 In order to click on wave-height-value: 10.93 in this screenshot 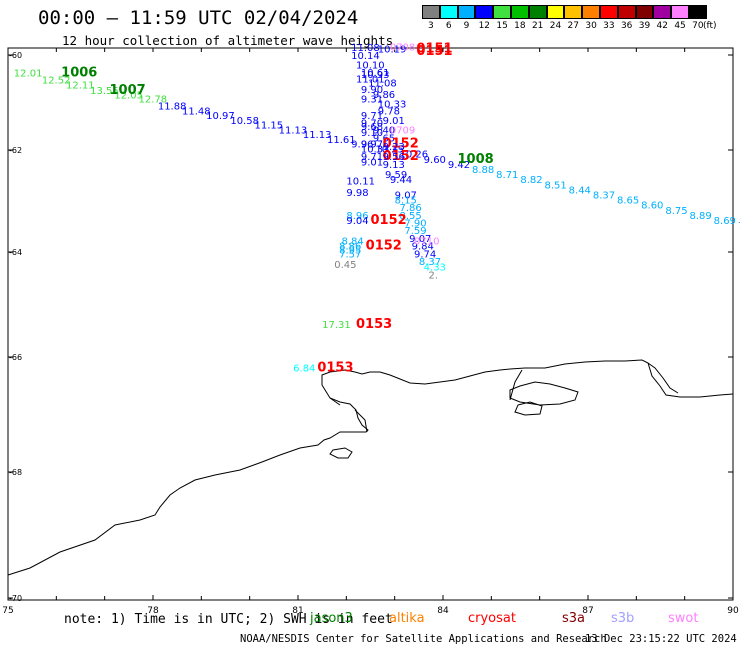, I will do `click(375, 75)`.